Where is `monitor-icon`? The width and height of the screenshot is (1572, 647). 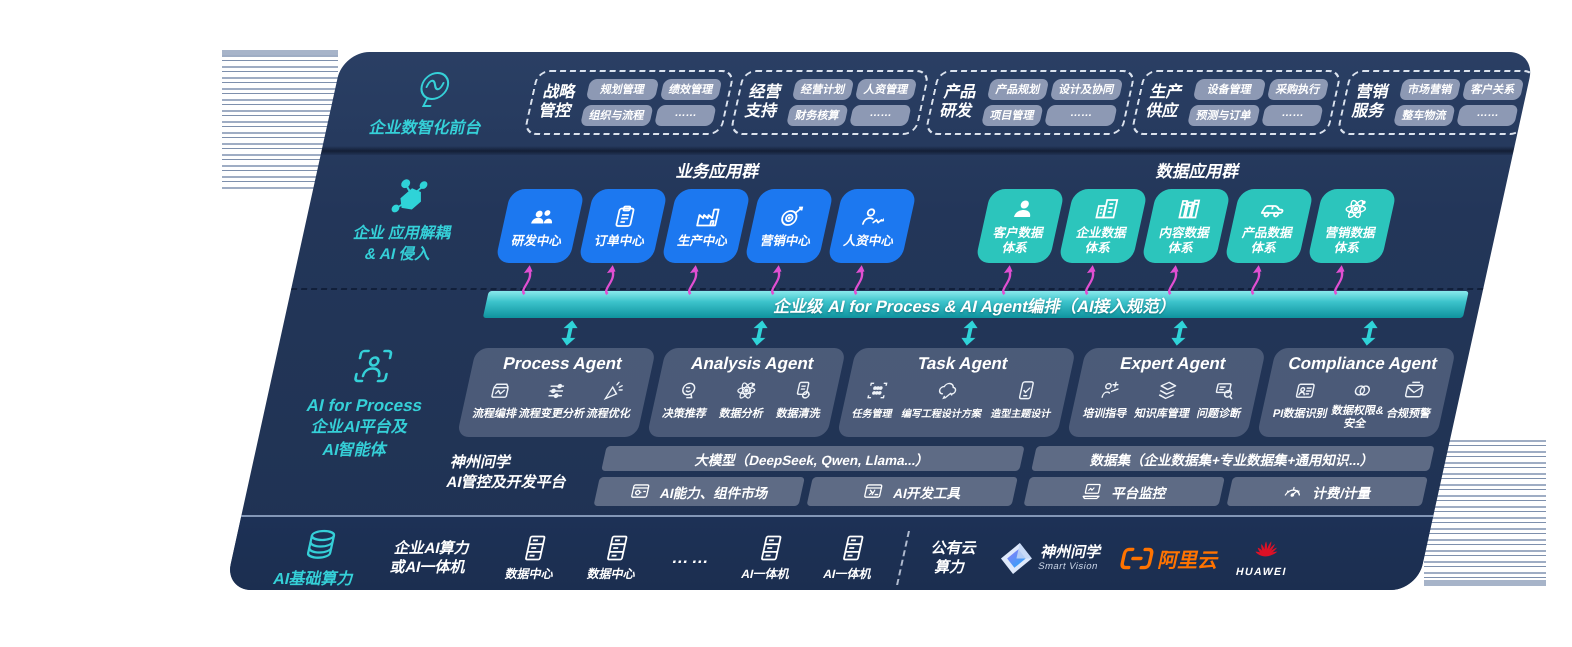 monitor-icon is located at coordinates (1092, 491).